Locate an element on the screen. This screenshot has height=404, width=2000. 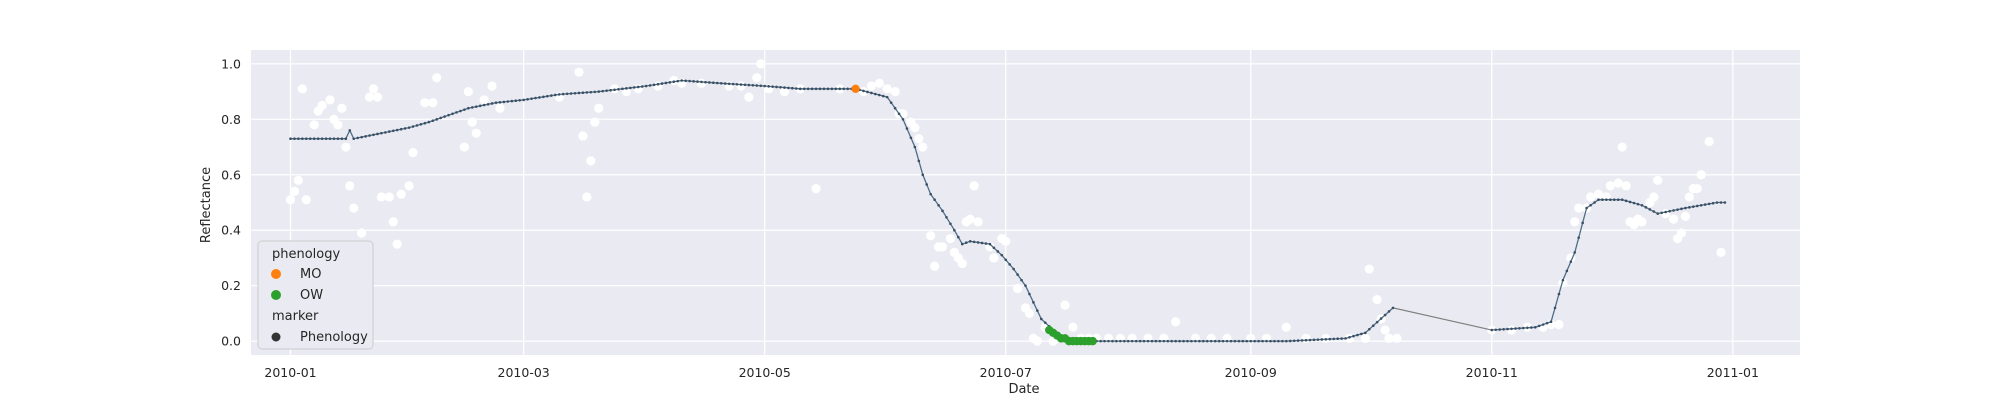
legend-hue-title: phenology is located at coordinates (306, 254).